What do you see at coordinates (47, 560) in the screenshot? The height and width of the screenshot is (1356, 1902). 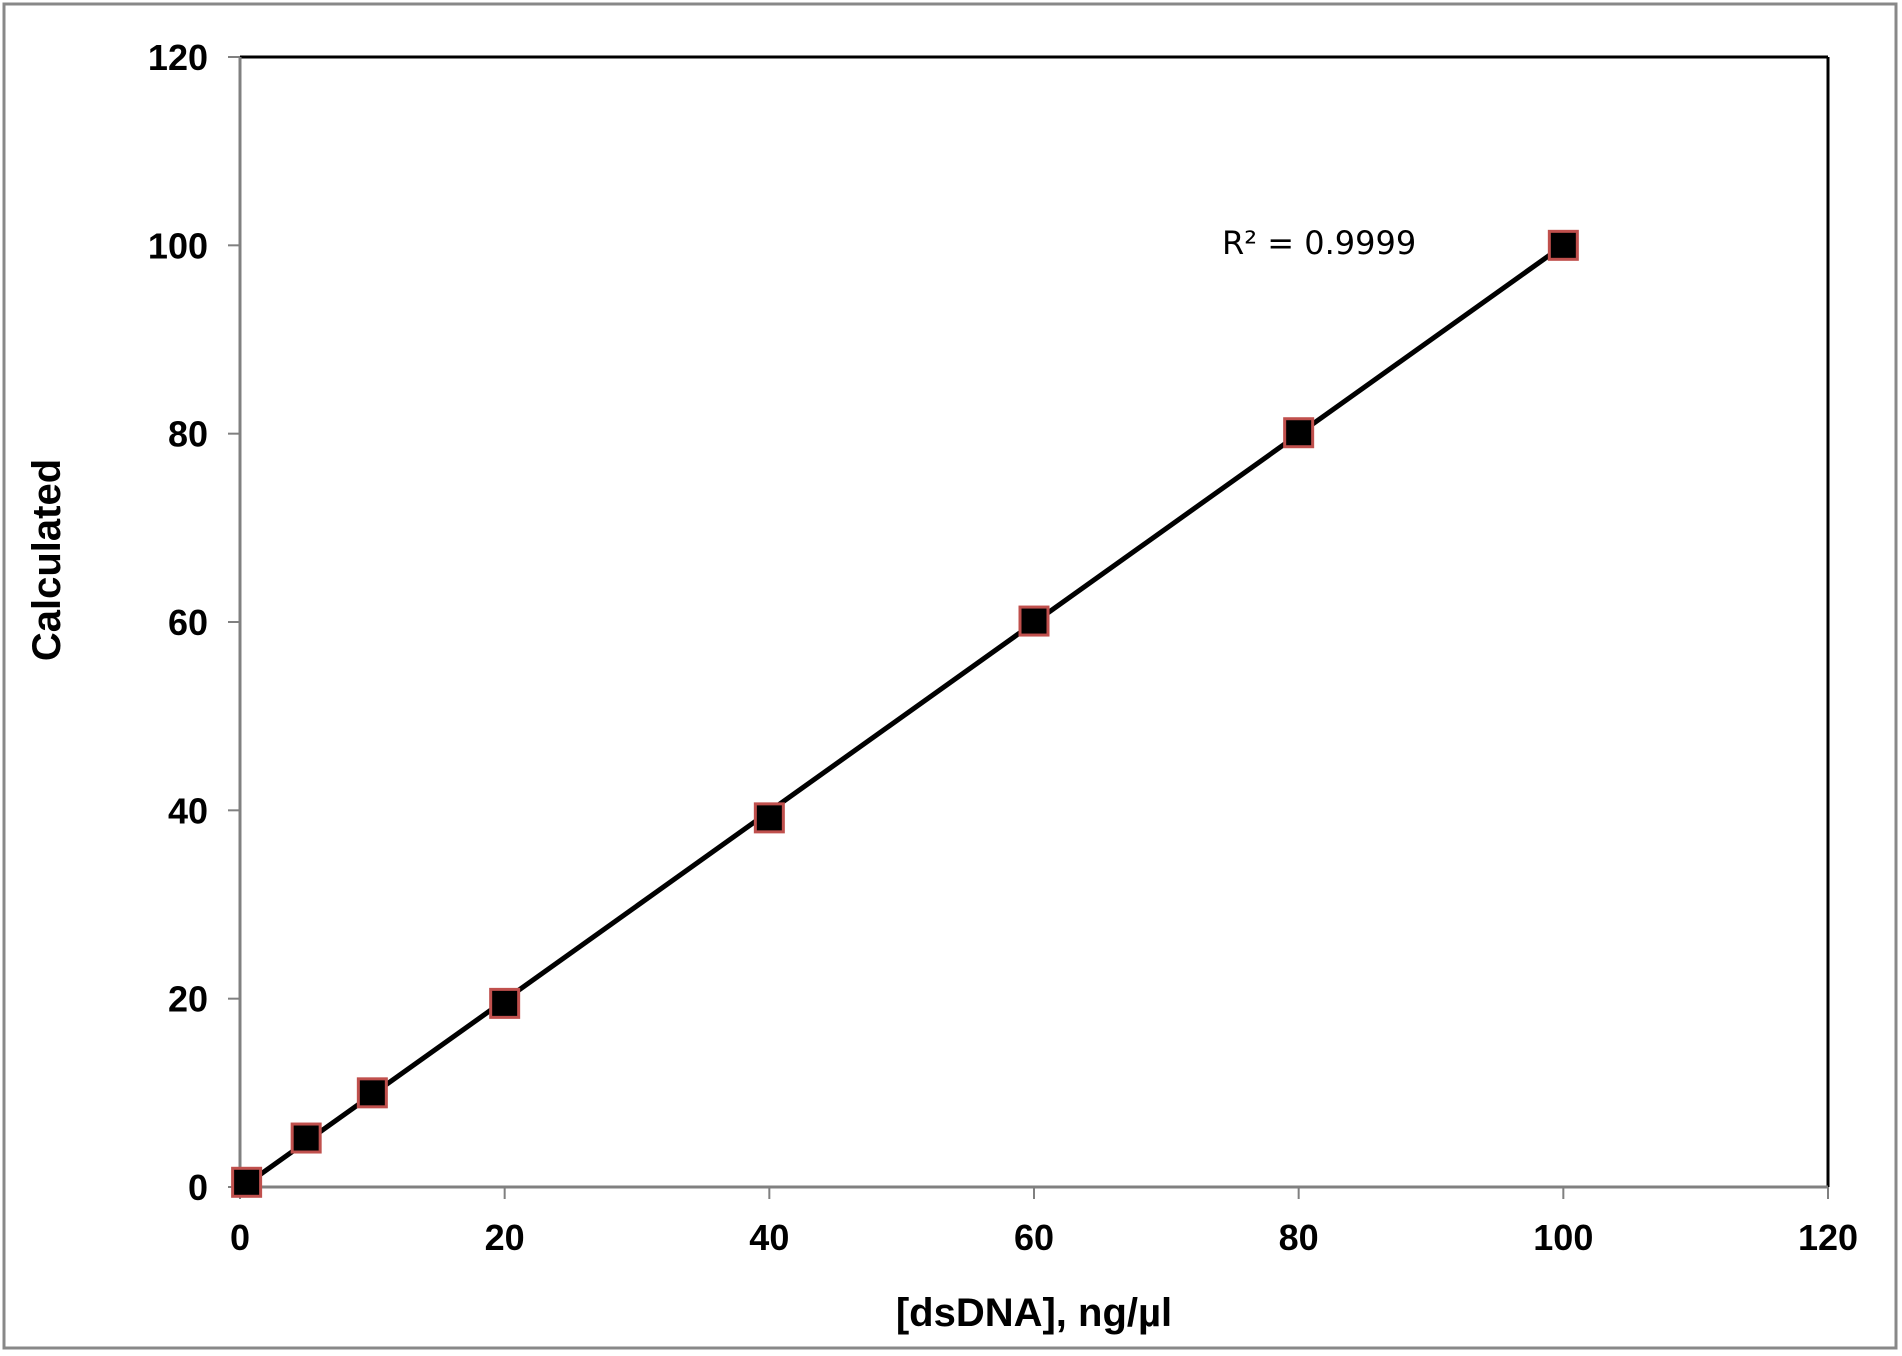 I see `y-axis-label: Calculated` at bounding box center [47, 560].